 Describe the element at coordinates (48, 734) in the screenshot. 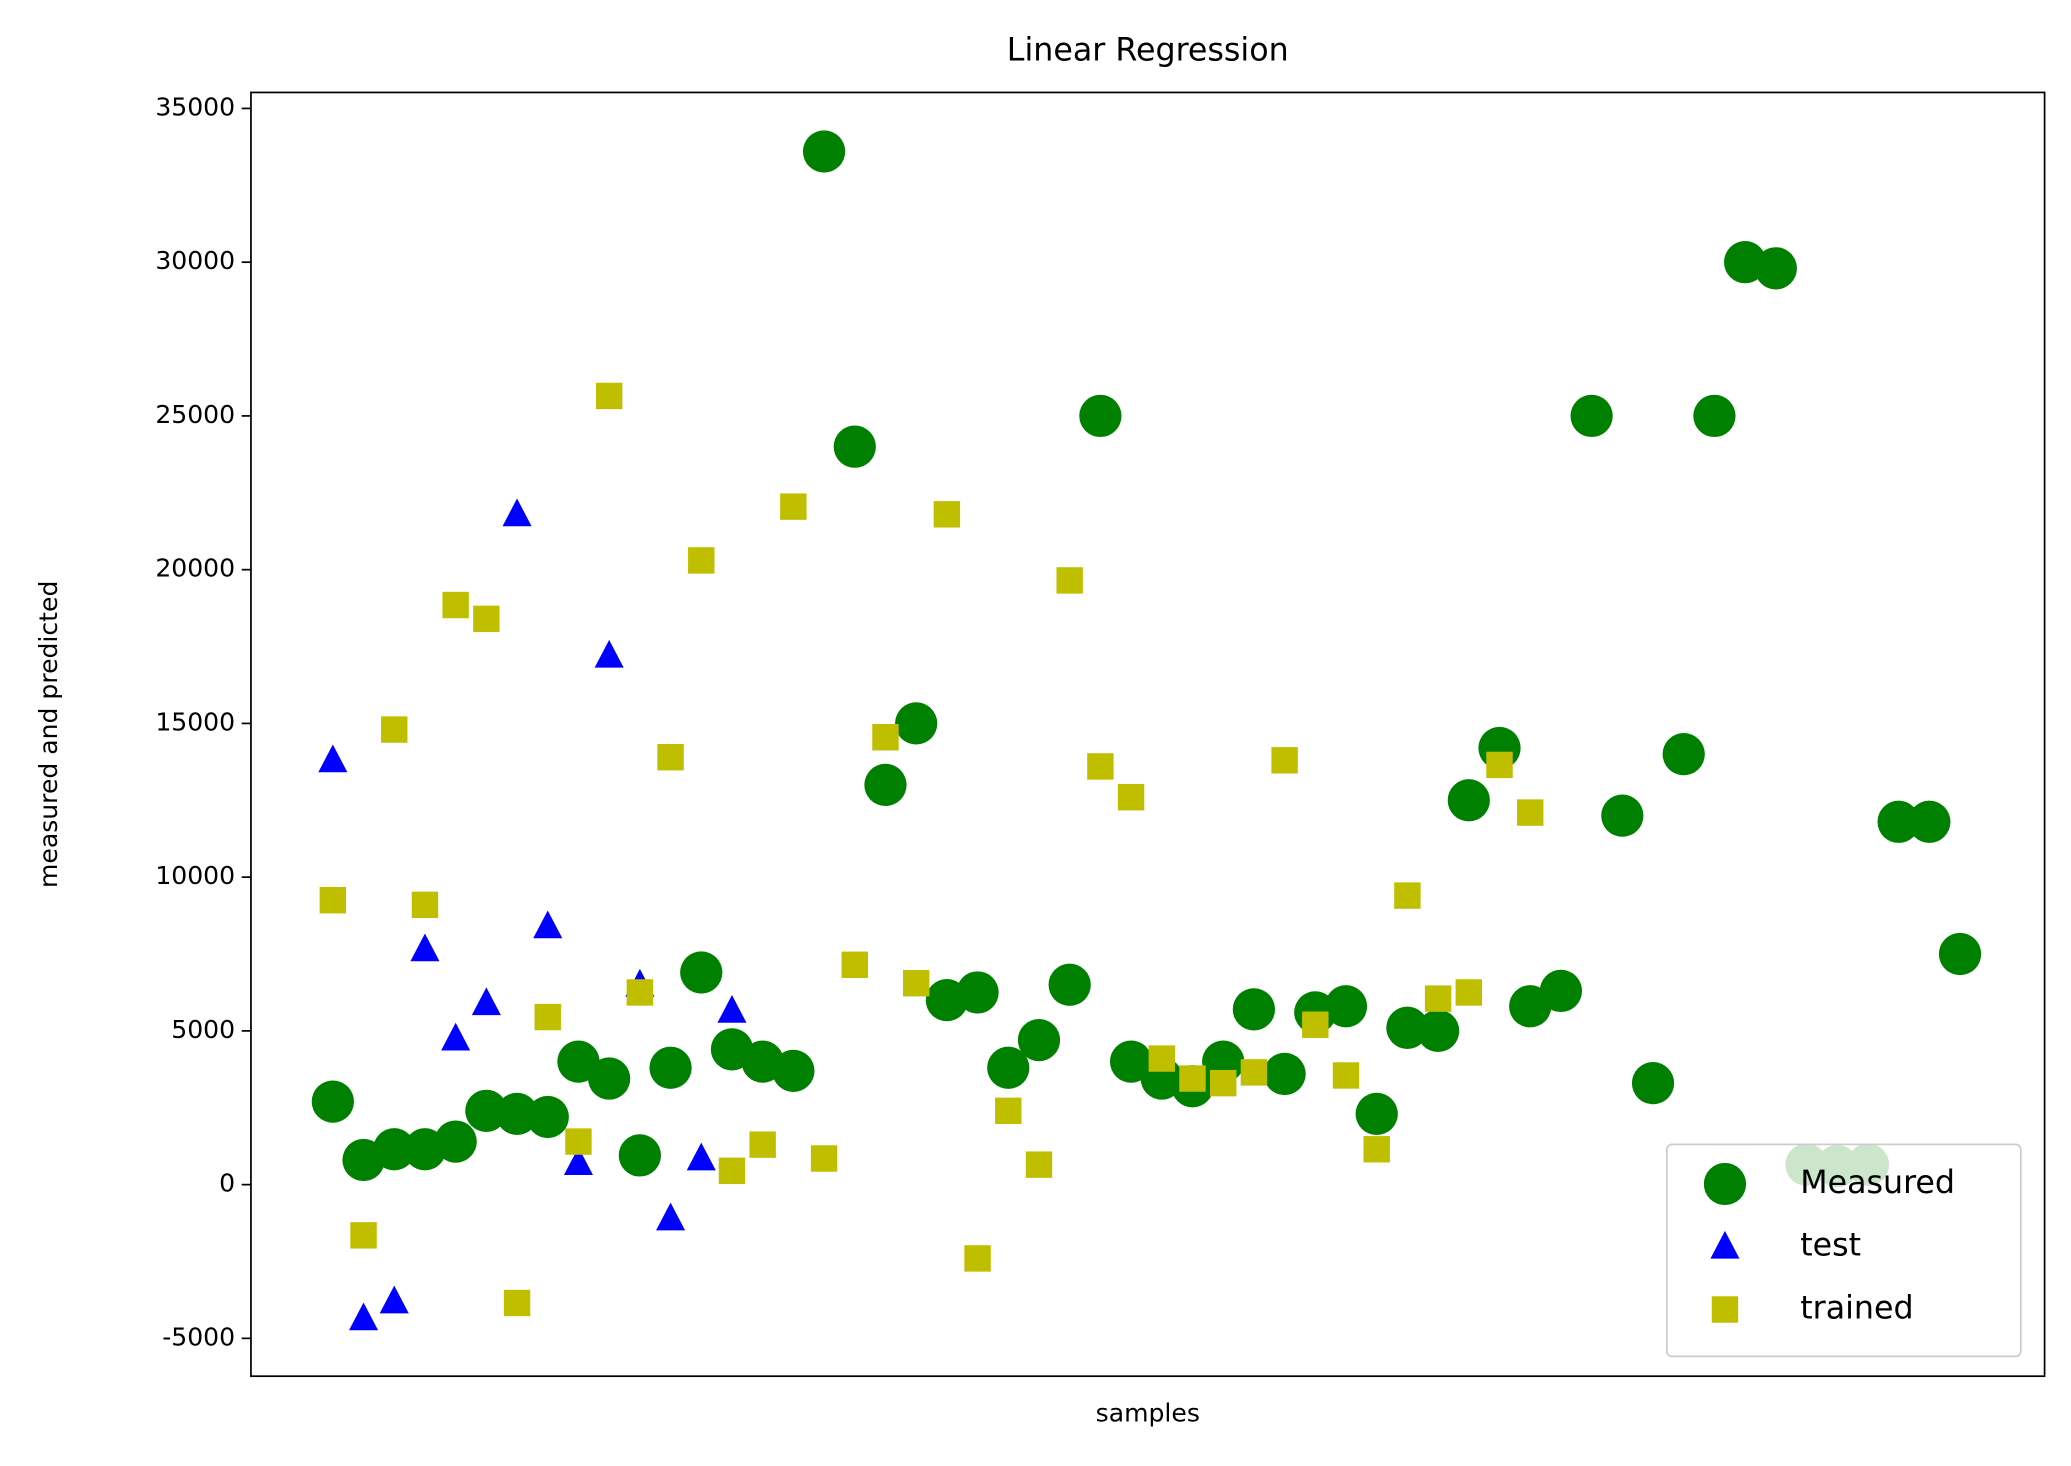

I see `y-axis-label: measured and predicted` at that location.